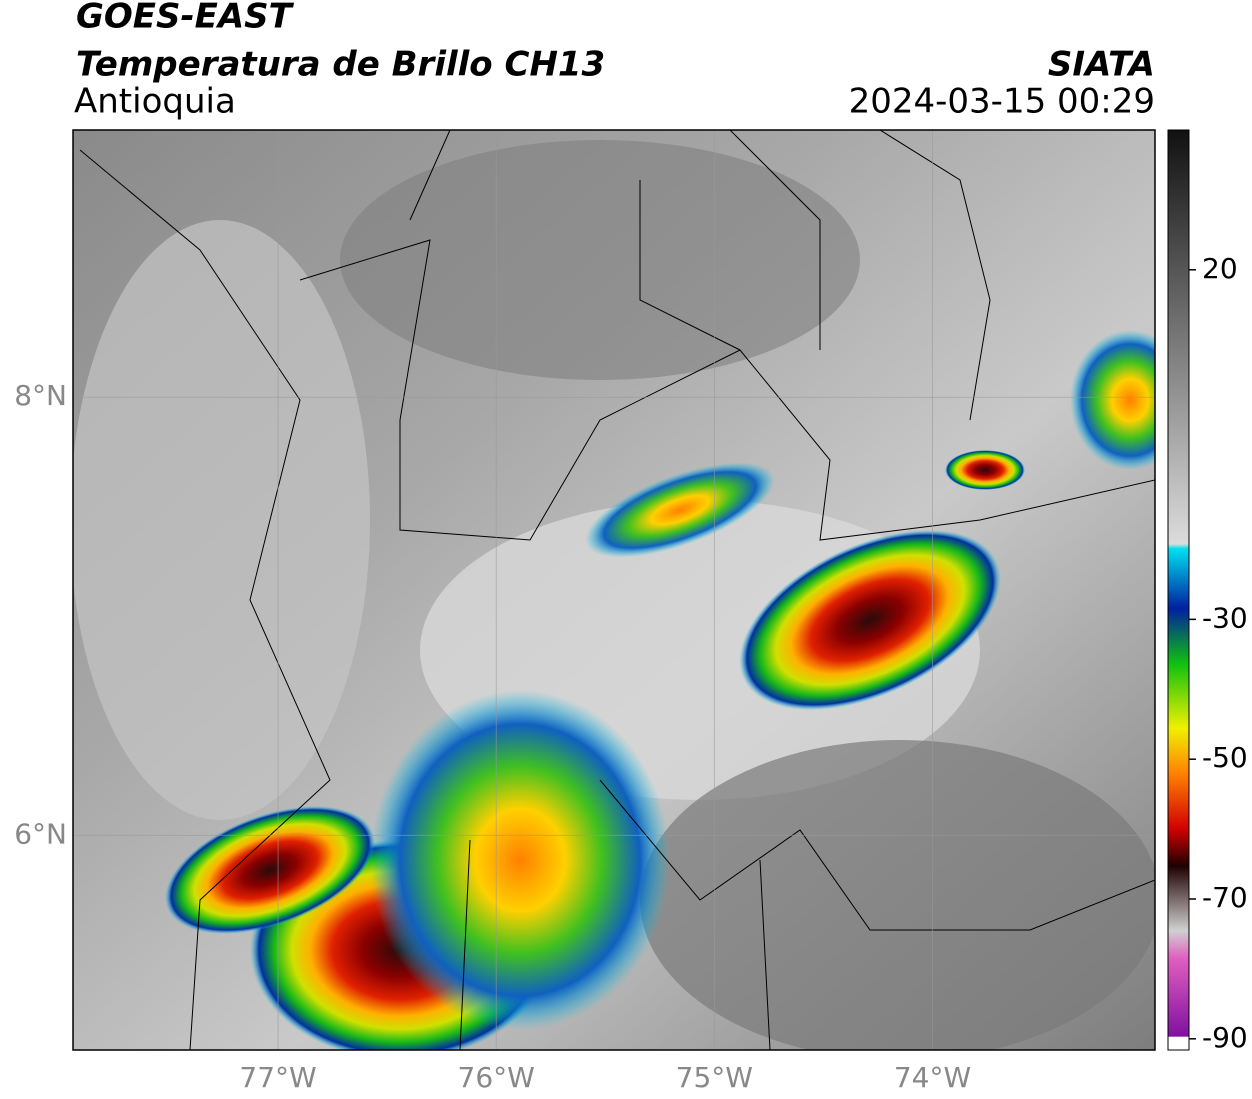 The image size is (1252, 1099). I want to click on colorbar-tick-label: -70, so click(1225, 897).